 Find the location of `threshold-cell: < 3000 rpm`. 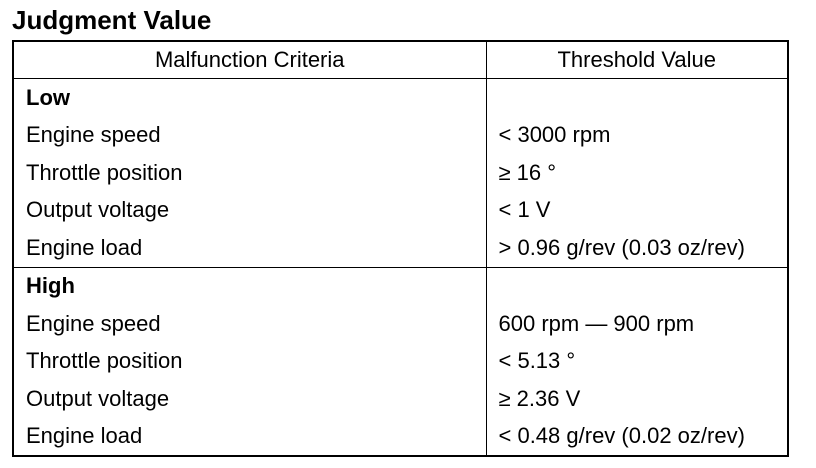

threshold-cell: < 3000 rpm is located at coordinates (637, 135).